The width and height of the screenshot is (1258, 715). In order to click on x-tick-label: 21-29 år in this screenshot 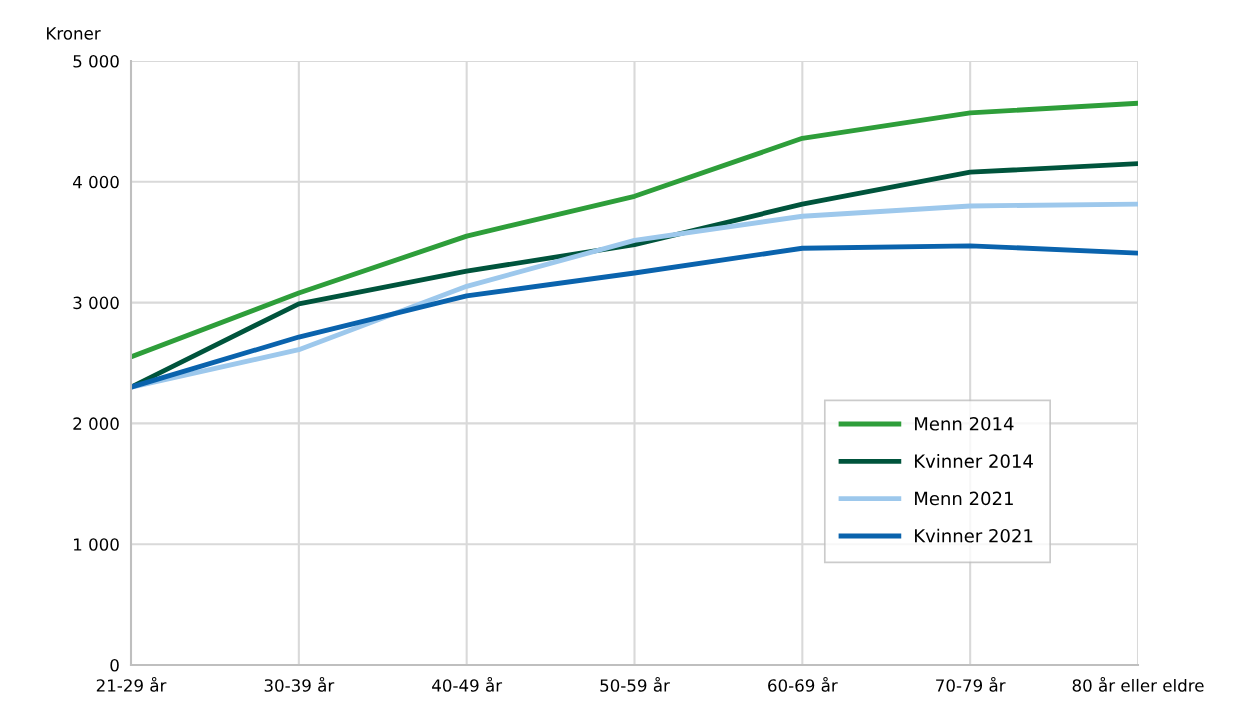, I will do `click(131, 684)`.